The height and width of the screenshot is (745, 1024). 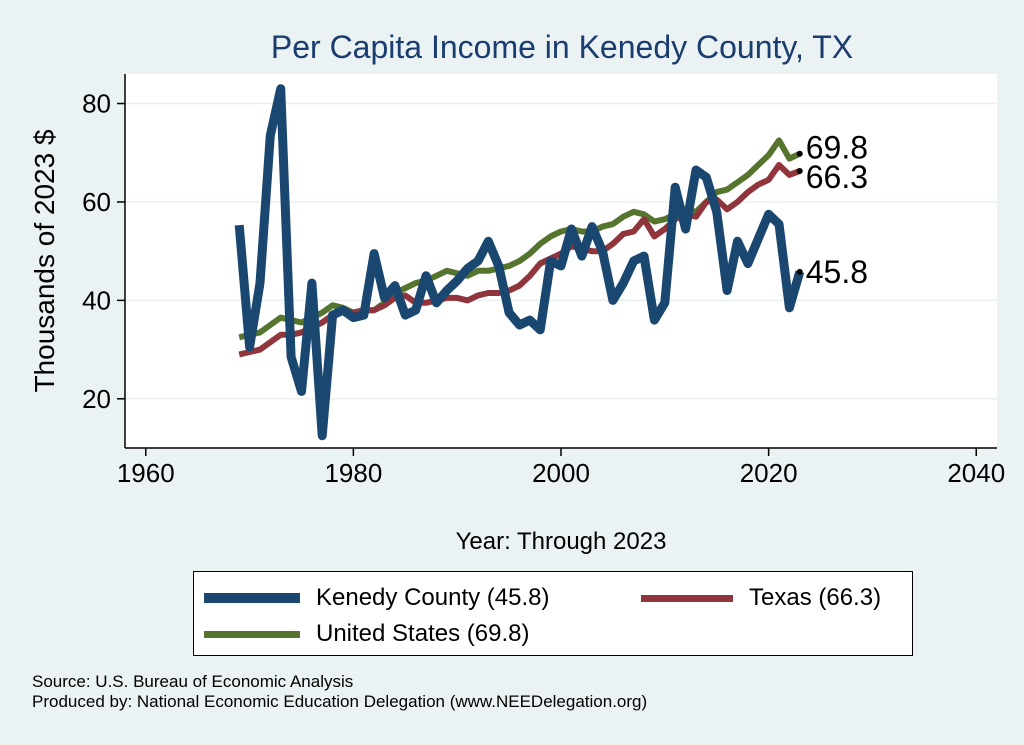 What do you see at coordinates (146, 473) in the screenshot?
I see `x-tick-label-1960: 1960` at bounding box center [146, 473].